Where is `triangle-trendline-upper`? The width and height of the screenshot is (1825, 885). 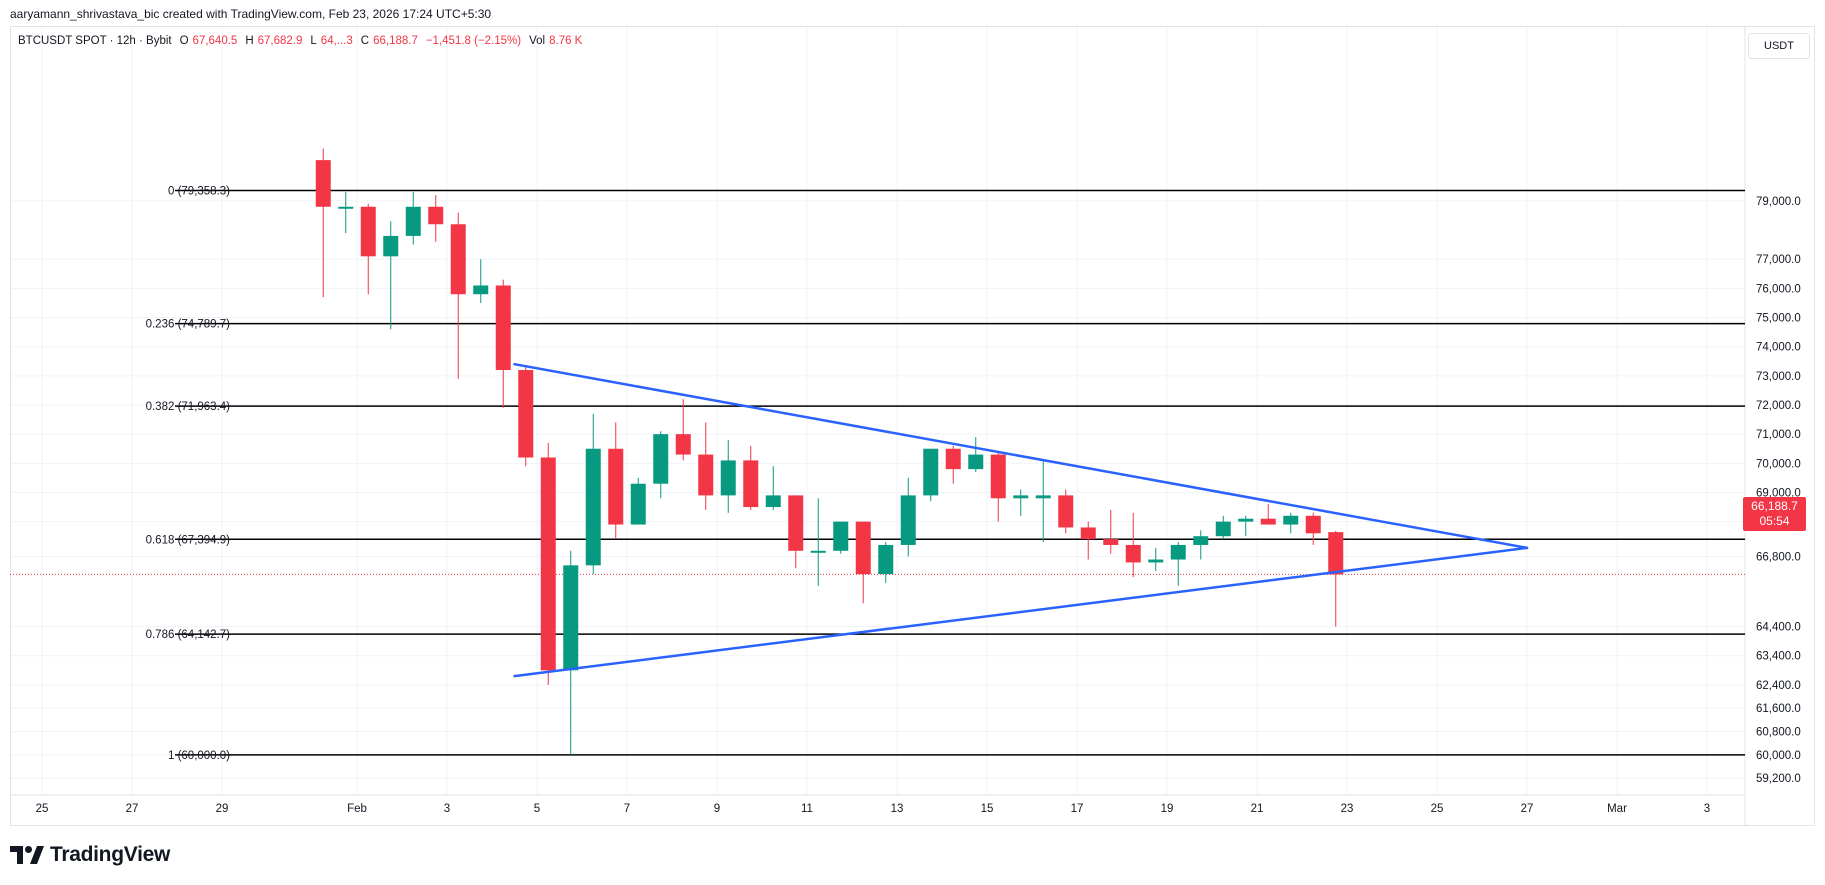 triangle-trendline-upper is located at coordinates (1021, 456).